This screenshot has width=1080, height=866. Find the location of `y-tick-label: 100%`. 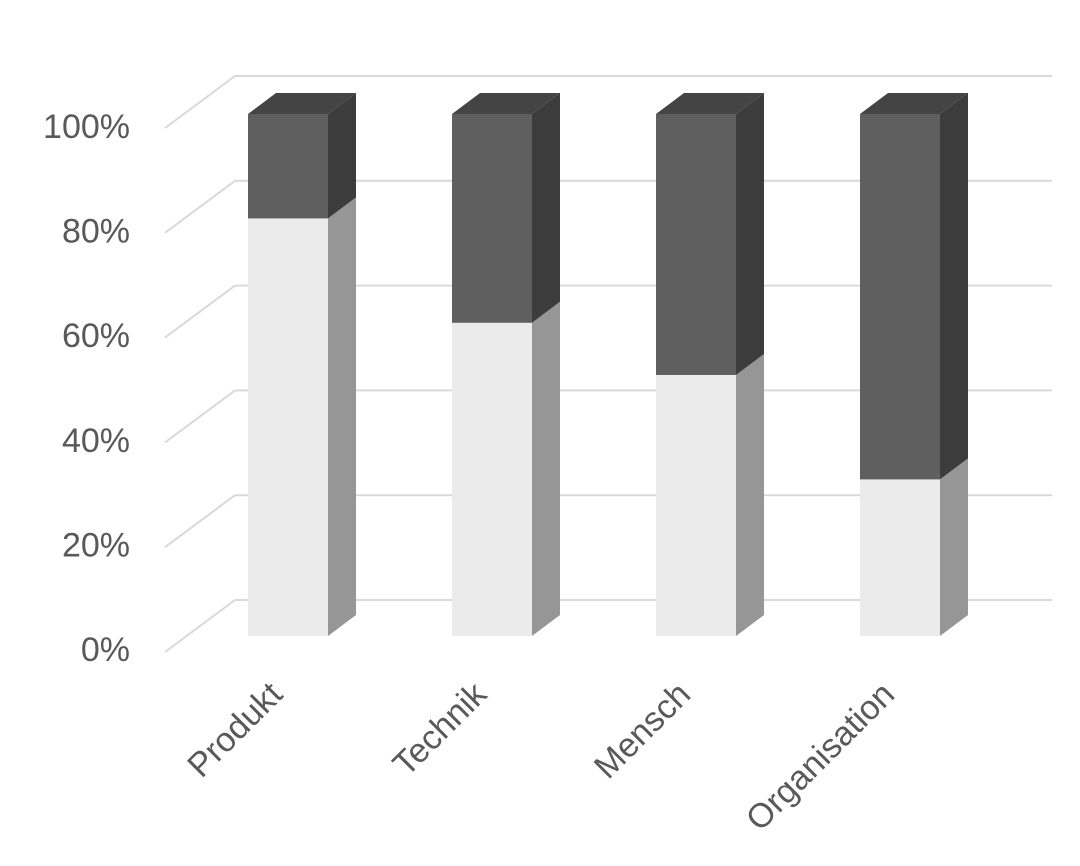

y-tick-label: 100% is located at coordinates (86, 127).